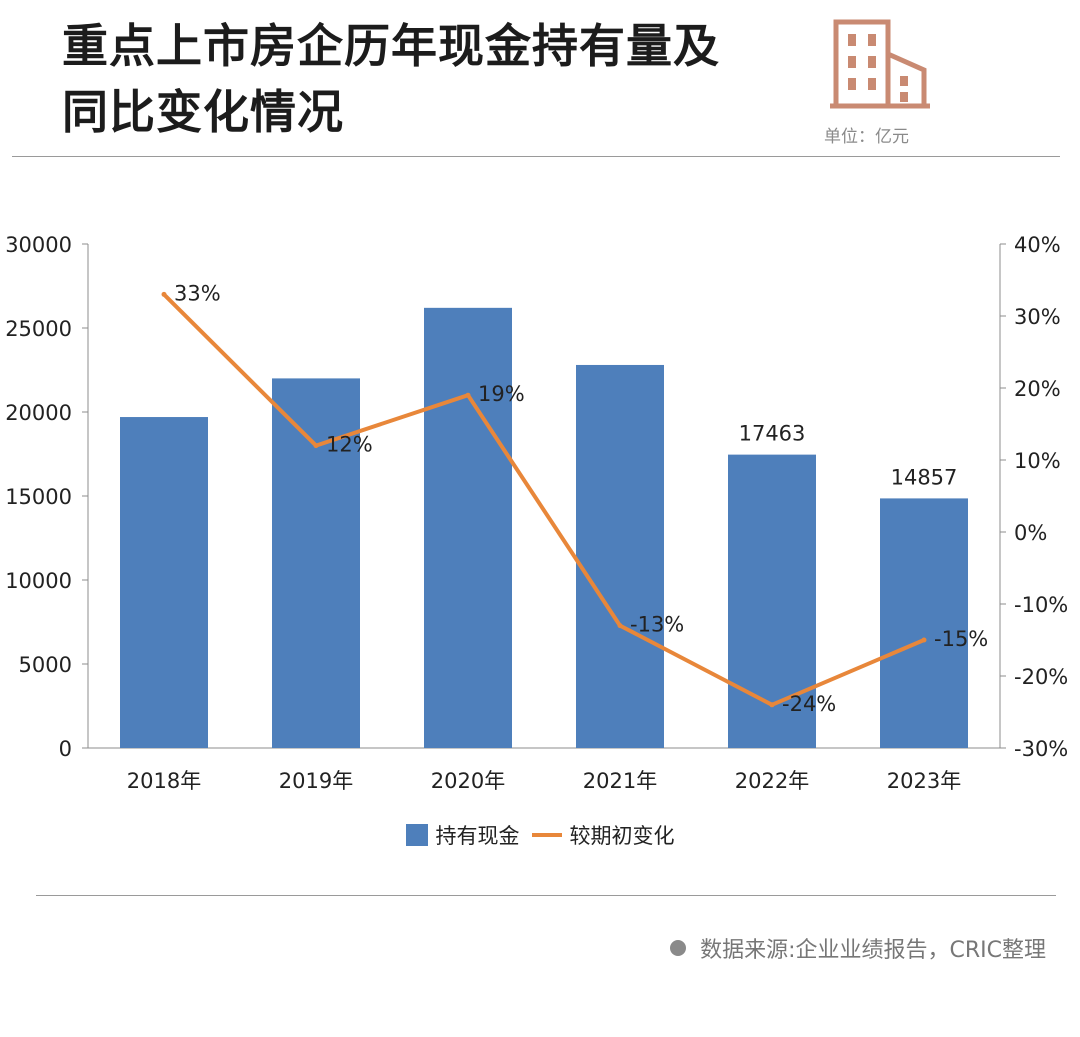 Image resolution: width=1080 pixels, height=1037 pixels. I want to click on x-axis: 2018年 2019年 2020年 2021年 2022年 2023年, so click(544, 781).